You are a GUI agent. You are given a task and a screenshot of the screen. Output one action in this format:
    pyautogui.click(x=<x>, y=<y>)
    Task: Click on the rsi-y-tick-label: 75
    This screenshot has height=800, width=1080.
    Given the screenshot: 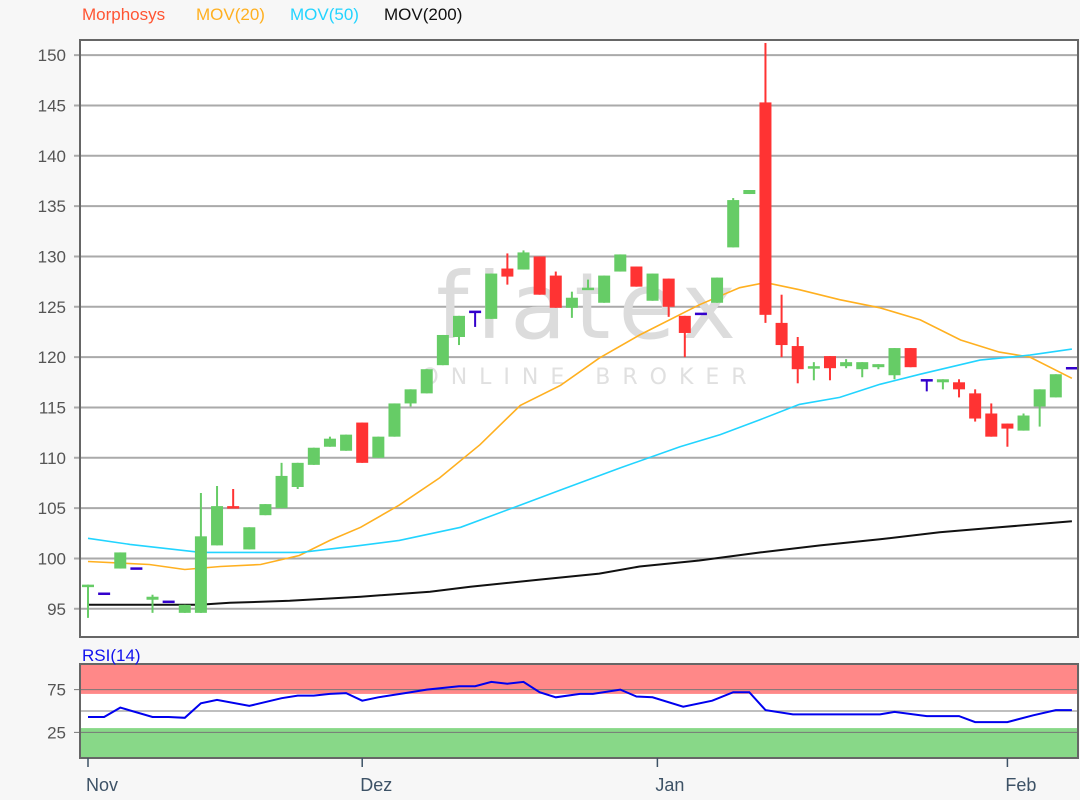 What is the action you would take?
    pyautogui.click(x=56, y=690)
    